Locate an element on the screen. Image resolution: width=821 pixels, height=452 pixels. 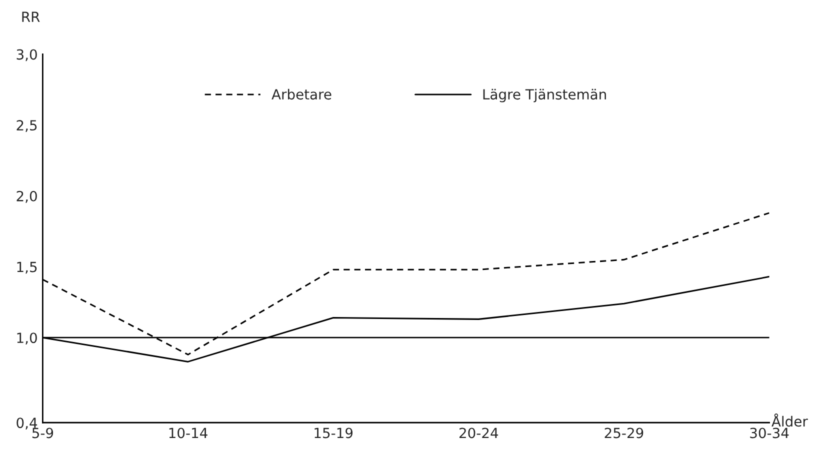
x-axis-title: Ålder is located at coordinates (790, 420).